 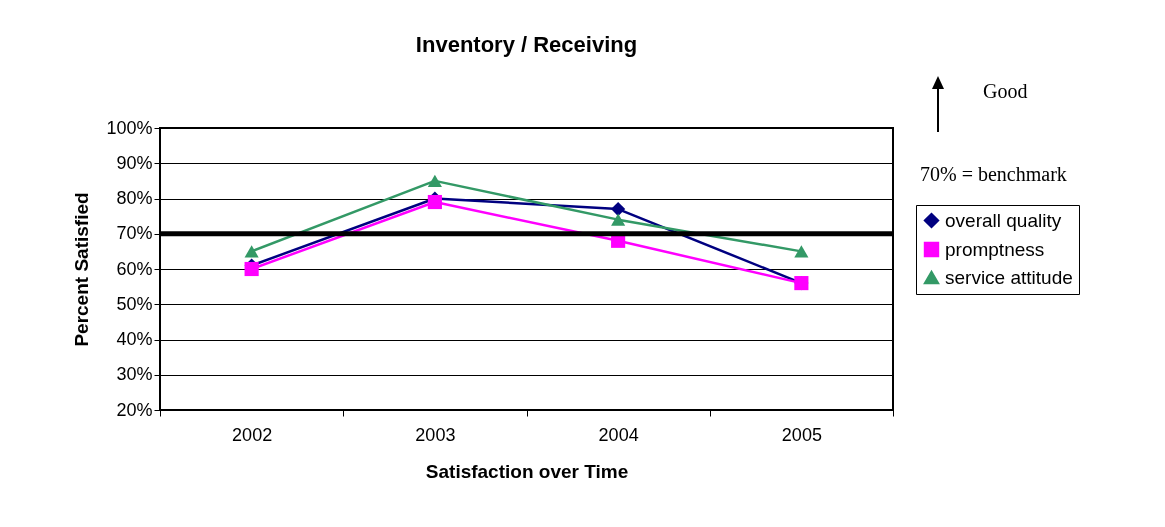 I want to click on legend-label: overall quality, so click(x=1003, y=220).